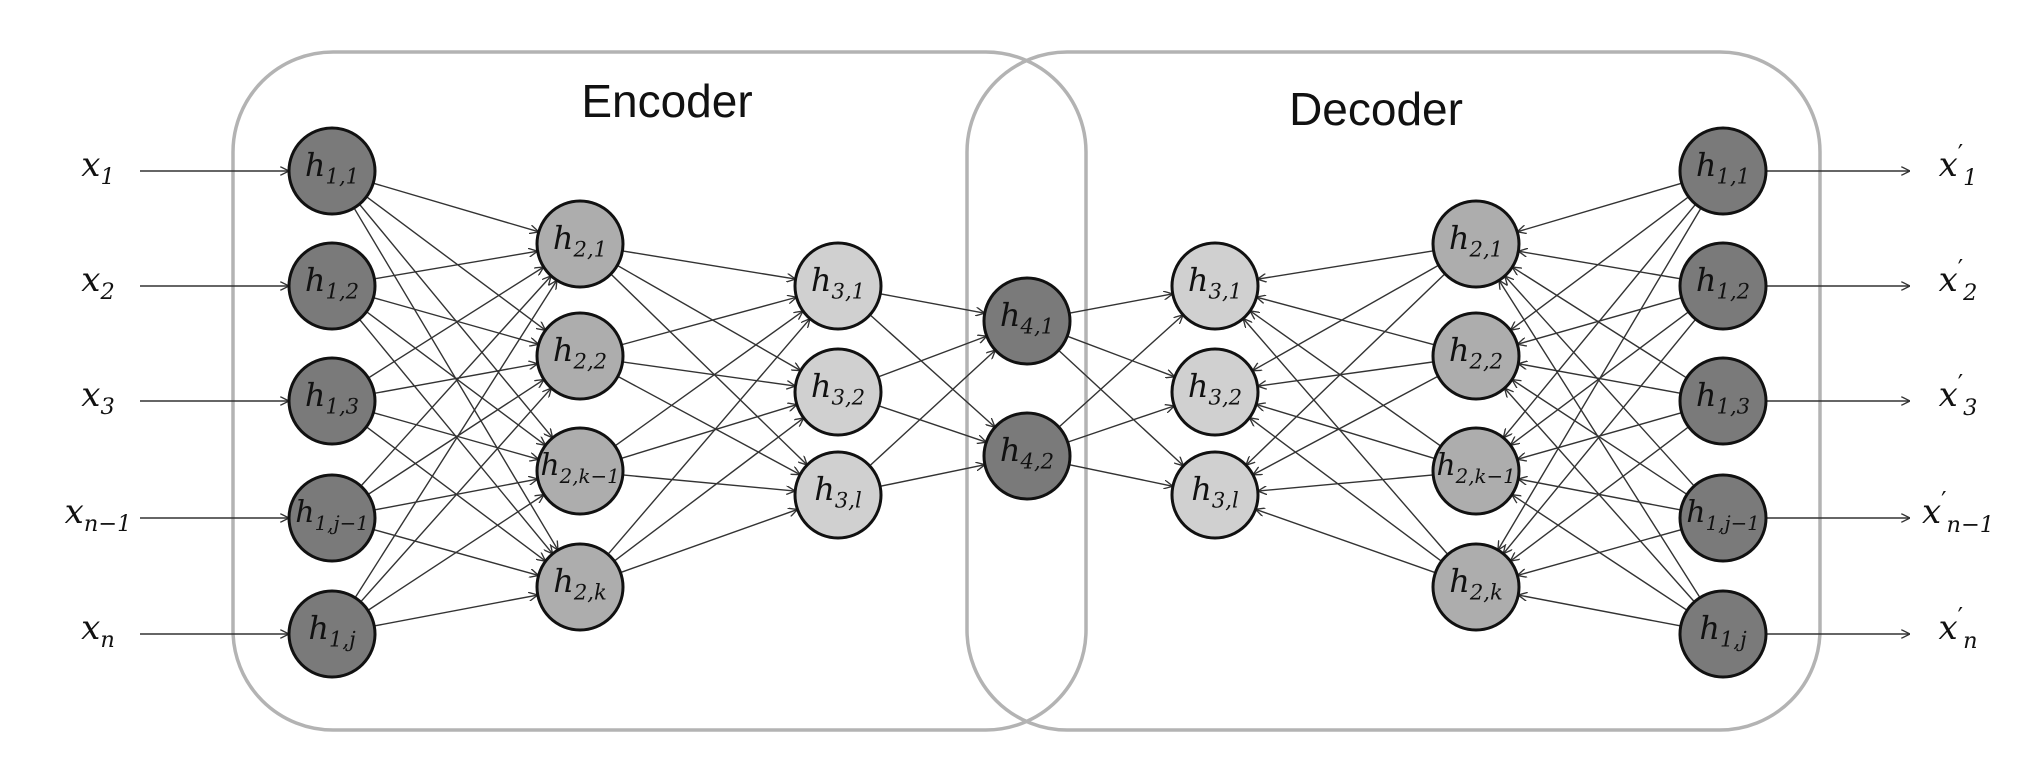 This screenshot has width=2042, height=767. I want to click on node-dec2-h-2-1: h2,1, so click(1476, 244).